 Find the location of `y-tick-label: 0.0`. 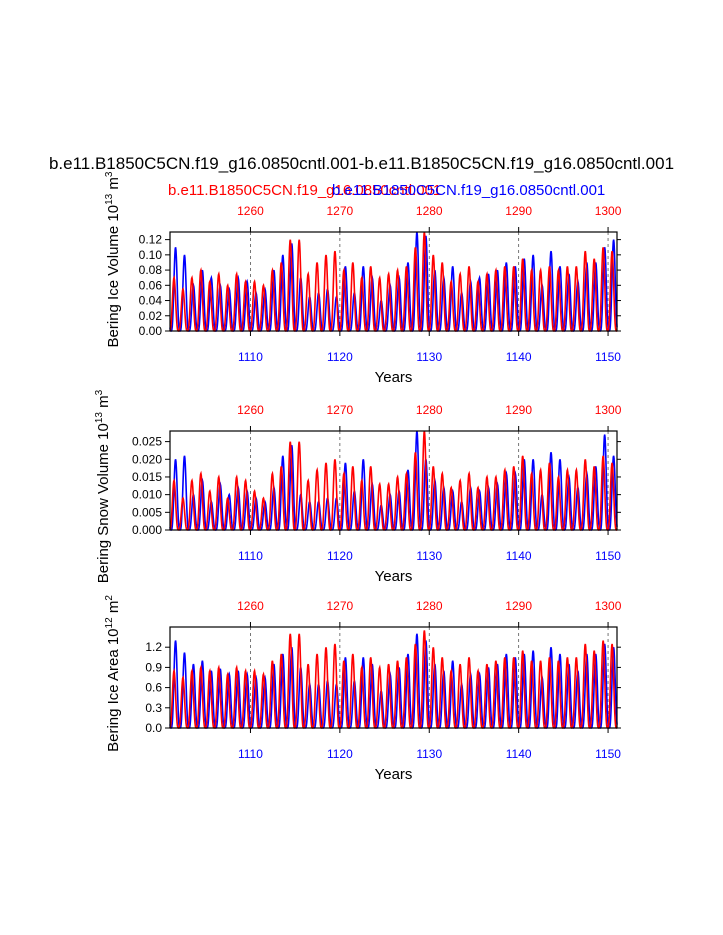

y-tick-label: 0.0 is located at coordinates (153, 728).